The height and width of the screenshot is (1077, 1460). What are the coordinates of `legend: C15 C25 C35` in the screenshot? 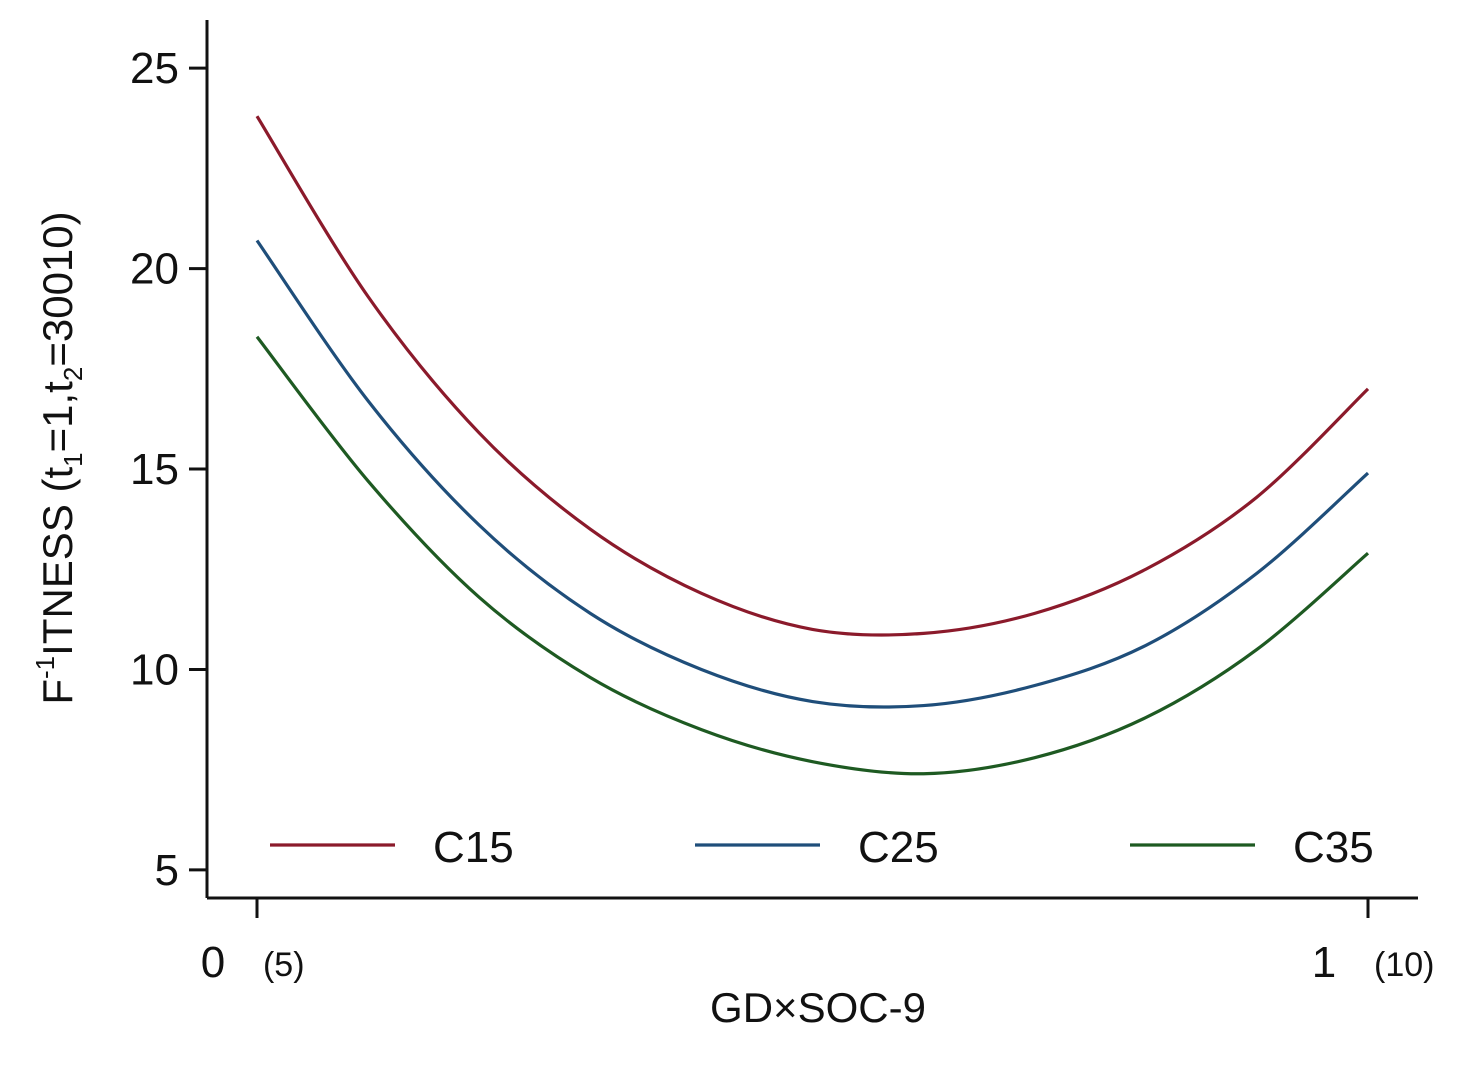 It's located at (822, 847).